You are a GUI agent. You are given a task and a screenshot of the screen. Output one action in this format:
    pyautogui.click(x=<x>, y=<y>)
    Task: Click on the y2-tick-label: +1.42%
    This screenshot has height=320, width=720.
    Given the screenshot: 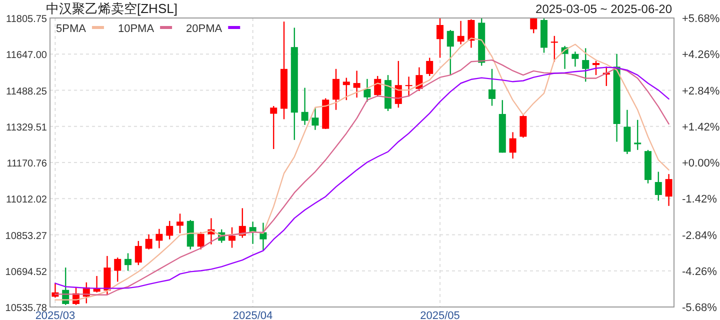 What is the action you would take?
    pyautogui.click(x=701, y=127)
    